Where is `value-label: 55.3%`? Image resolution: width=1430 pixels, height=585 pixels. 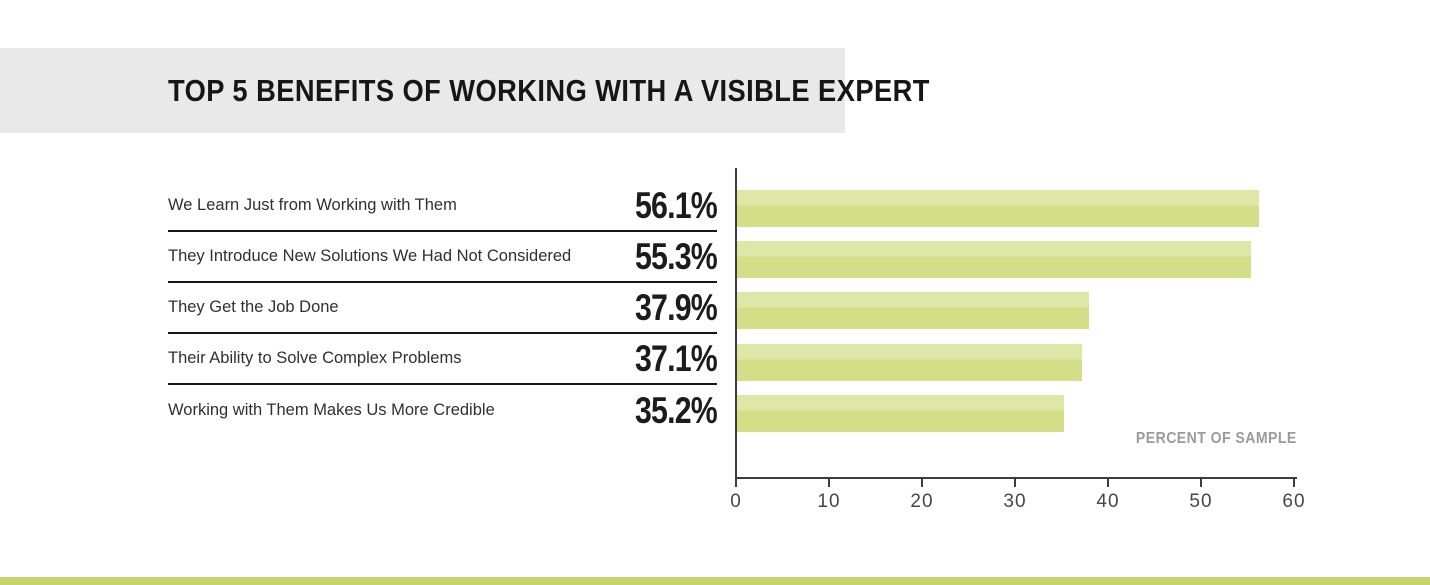 value-label: 55.3% is located at coordinates (676, 256).